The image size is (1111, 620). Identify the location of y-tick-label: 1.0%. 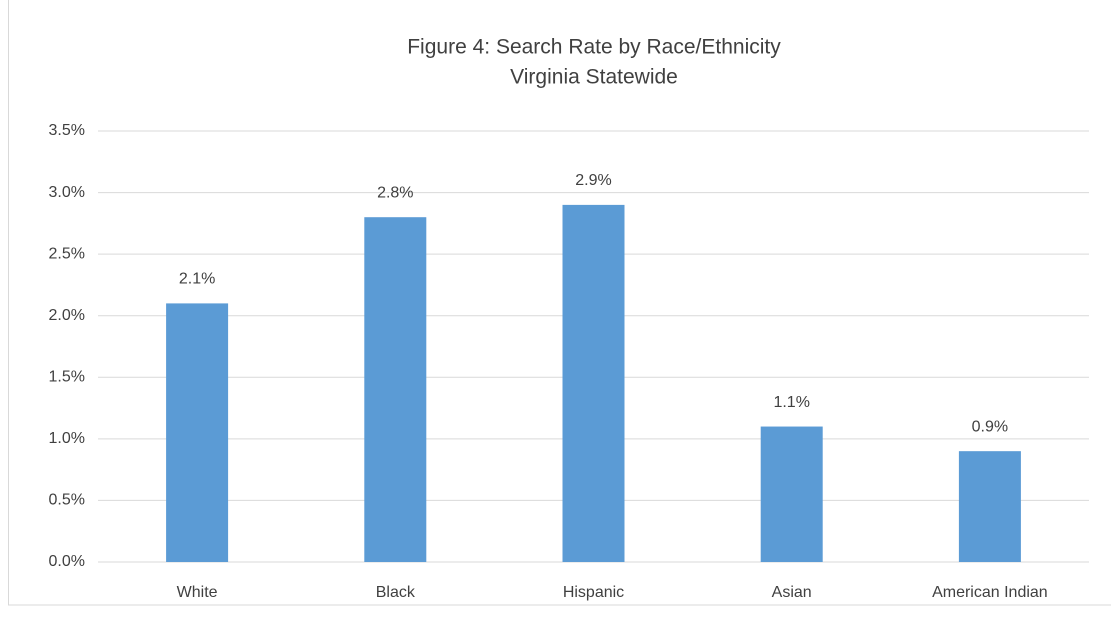
(67, 438).